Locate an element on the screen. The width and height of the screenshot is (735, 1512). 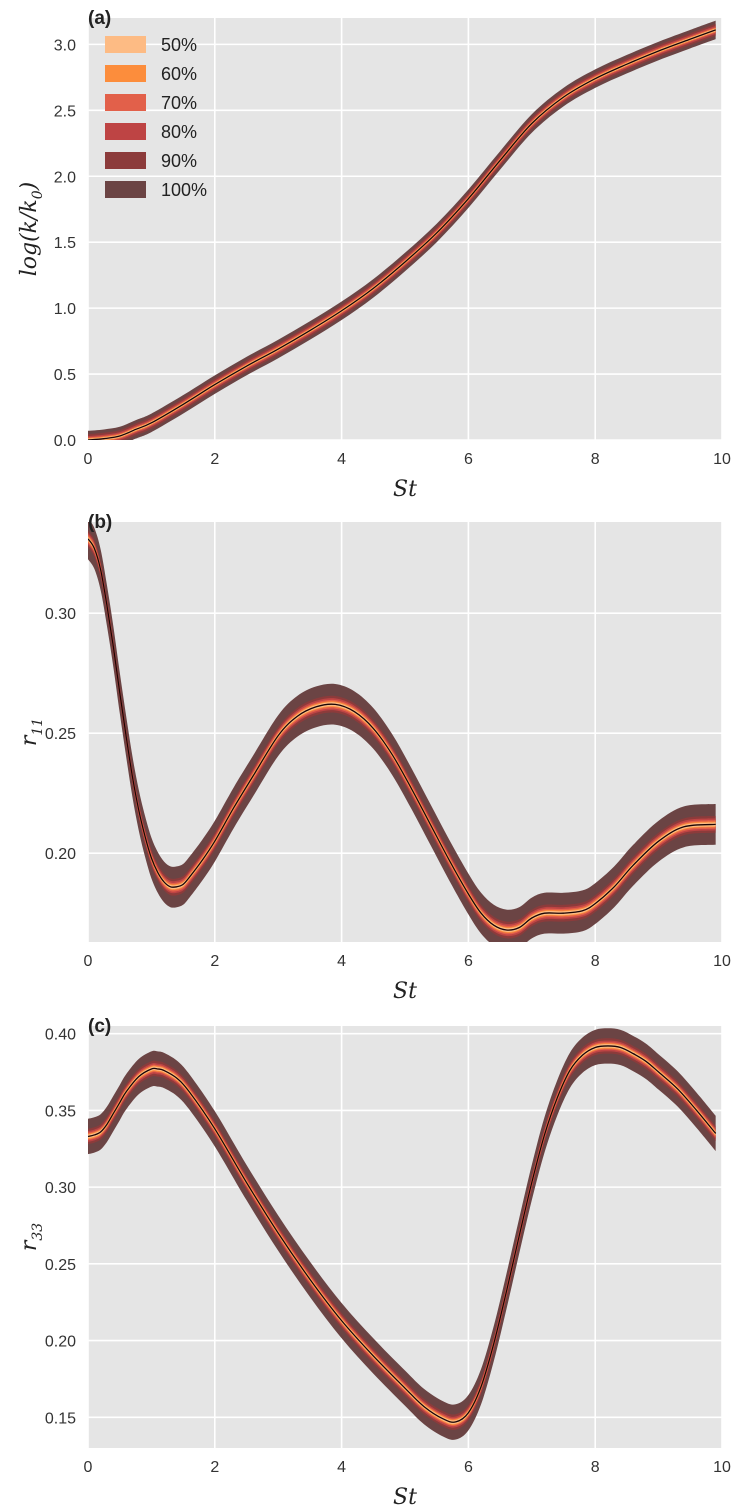
y-tick-label: 0.35 is located at coordinates (60, 1111).